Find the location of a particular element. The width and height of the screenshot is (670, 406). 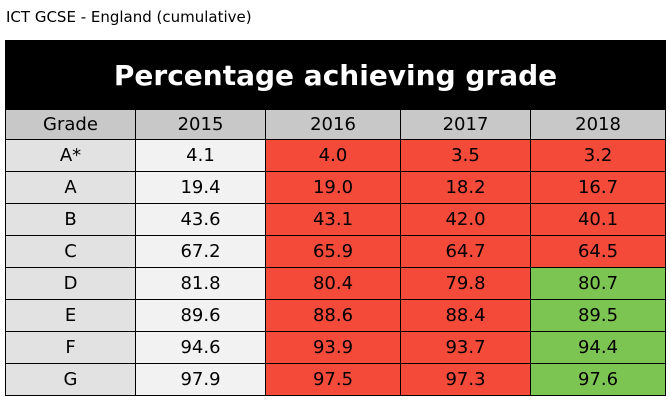

value-cell: 42.0 is located at coordinates (465, 219).